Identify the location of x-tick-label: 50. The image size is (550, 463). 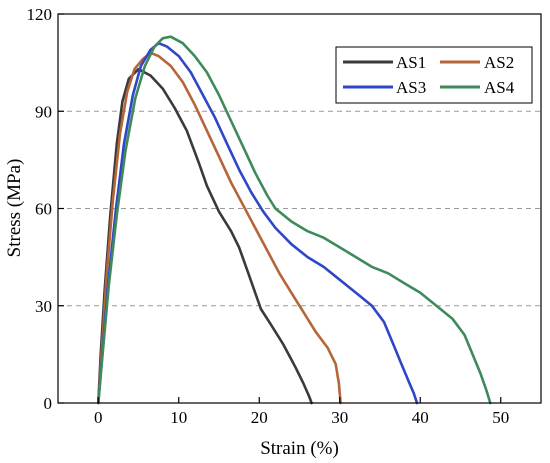
(500, 417).